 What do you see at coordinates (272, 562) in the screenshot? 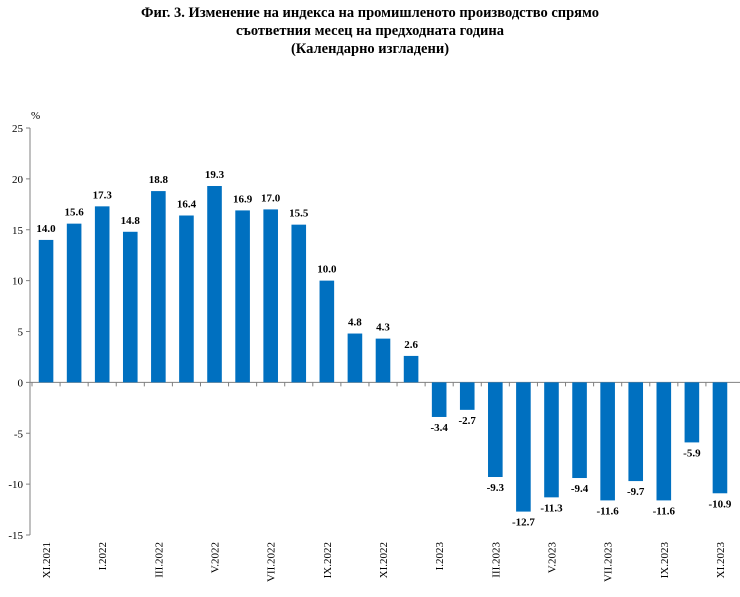
I see `x-tick-label: VII.2022` at bounding box center [272, 562].